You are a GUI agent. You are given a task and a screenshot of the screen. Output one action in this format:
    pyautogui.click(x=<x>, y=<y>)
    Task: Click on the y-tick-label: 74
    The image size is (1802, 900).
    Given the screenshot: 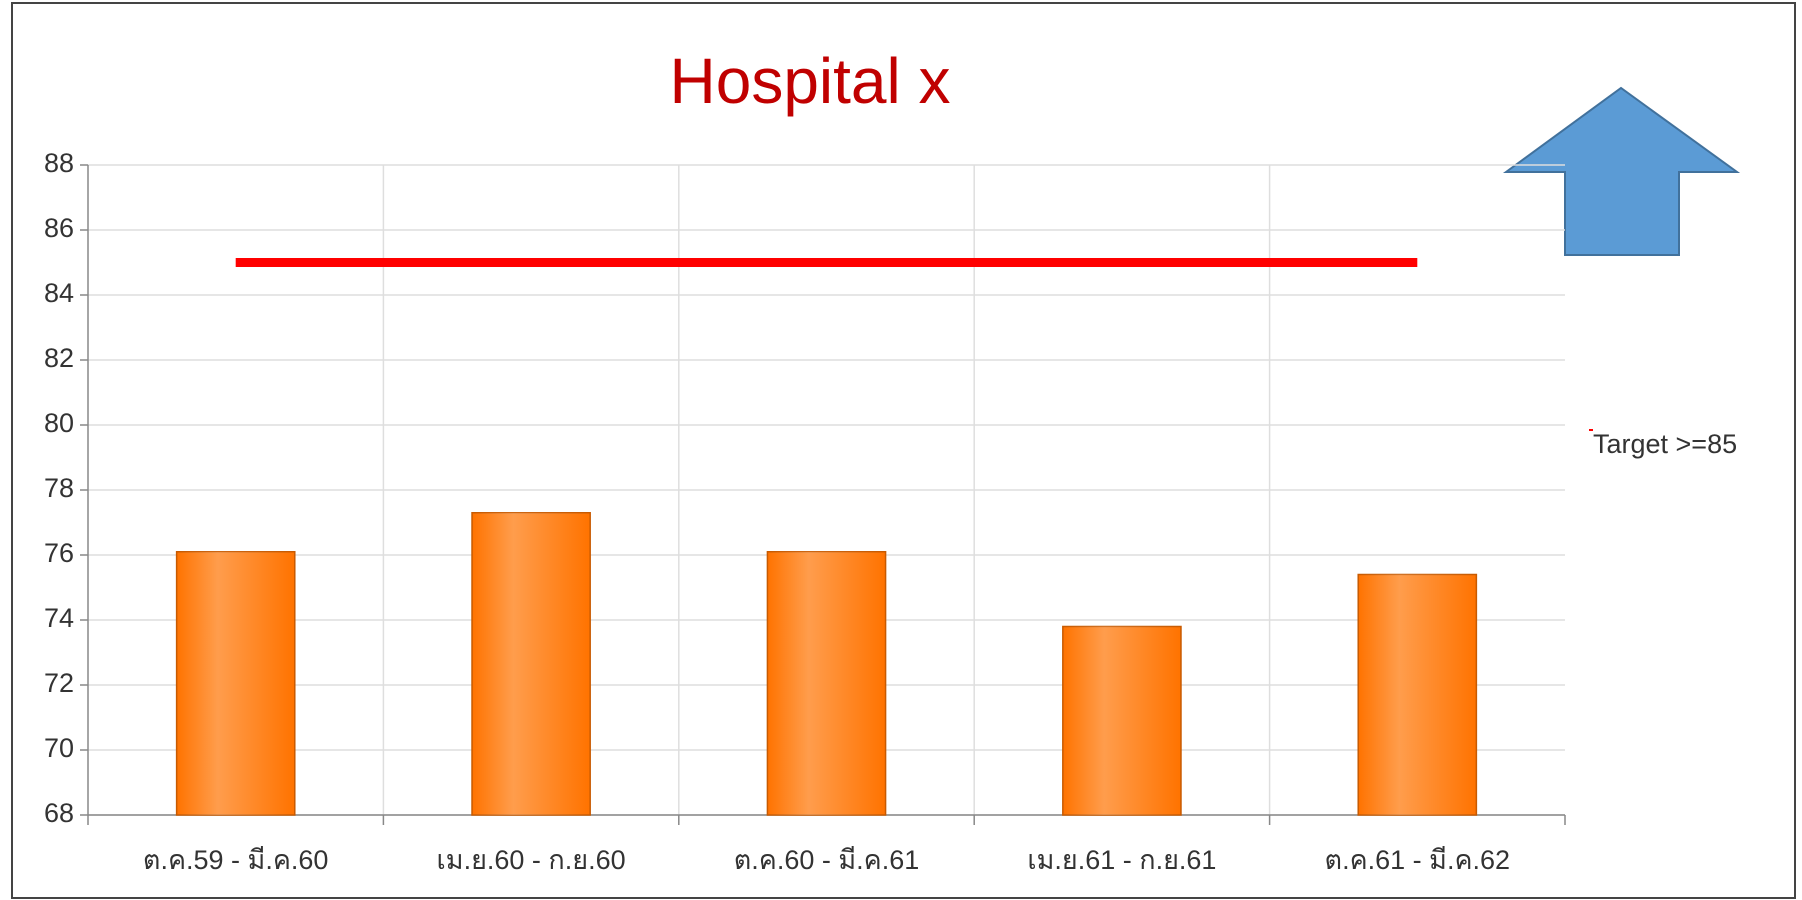 What is the action you would take?
    pyautogui.click(x=59, y=618)
    